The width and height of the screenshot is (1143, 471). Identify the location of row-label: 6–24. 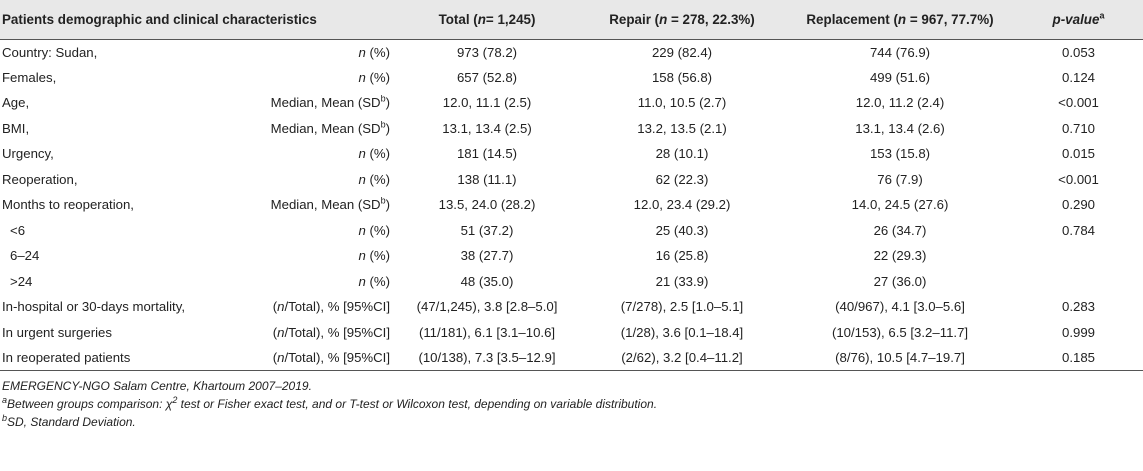
(25, 256).